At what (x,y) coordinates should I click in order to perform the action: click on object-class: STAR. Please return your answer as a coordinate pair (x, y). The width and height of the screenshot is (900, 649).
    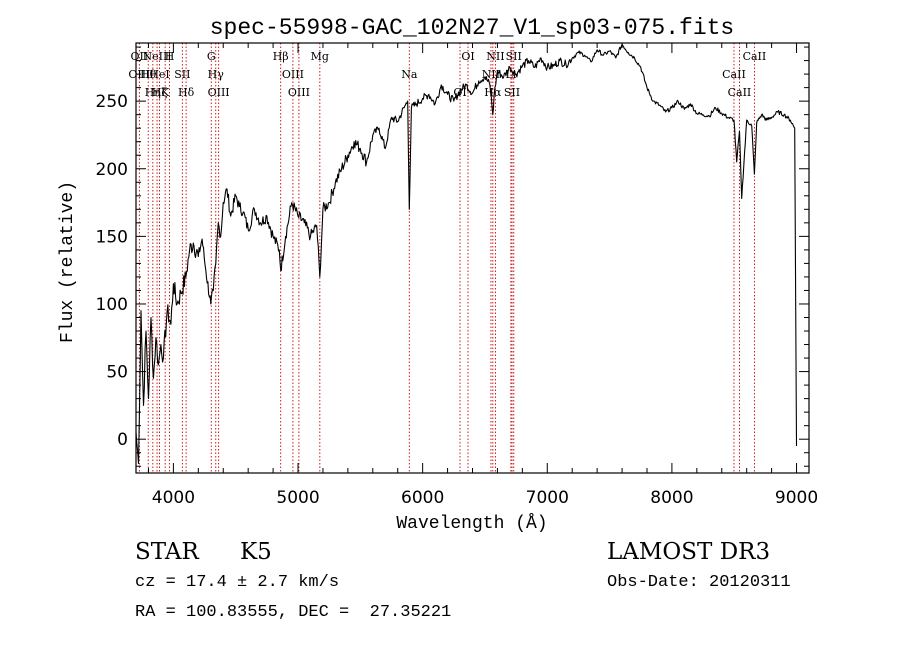
    Looking at the image, I should click on (167, 552).